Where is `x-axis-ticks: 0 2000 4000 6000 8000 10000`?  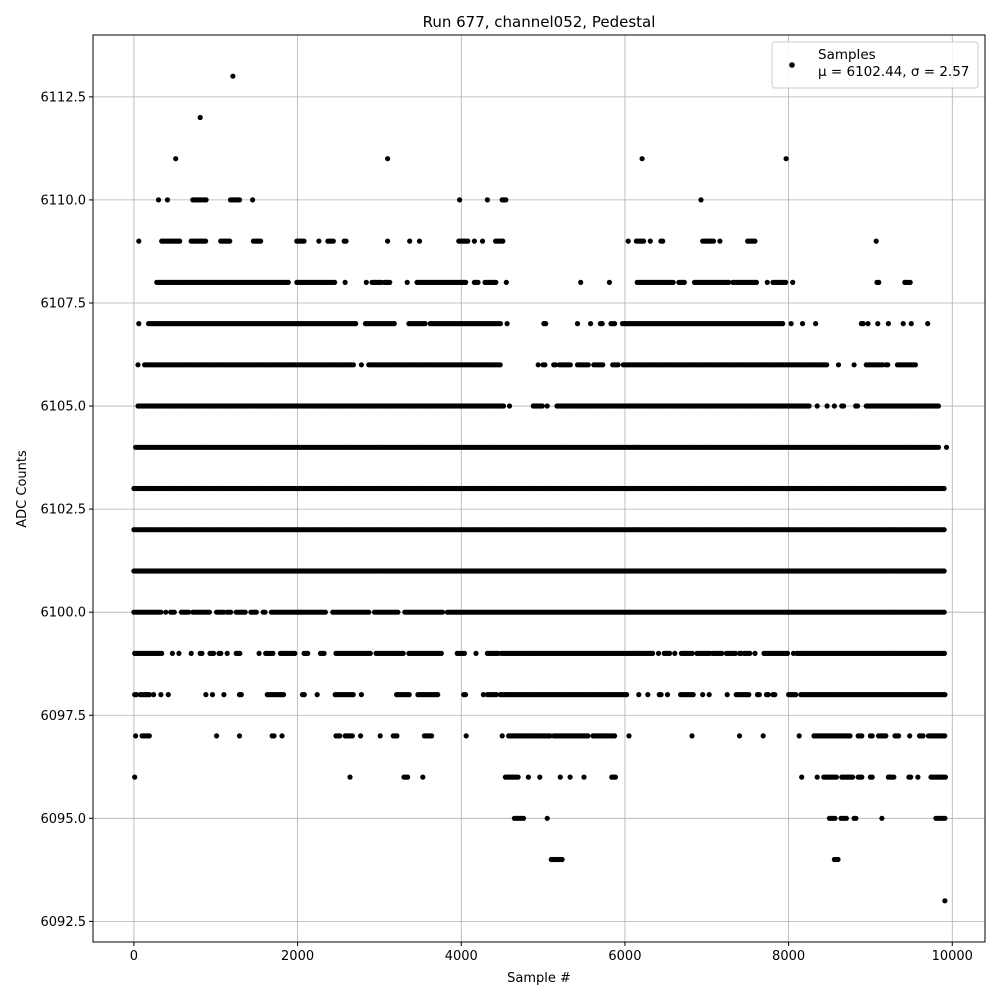
x-axis-ticks: 0 2000 4000 6000 8000 10000 is located at coordinates (551, 953).